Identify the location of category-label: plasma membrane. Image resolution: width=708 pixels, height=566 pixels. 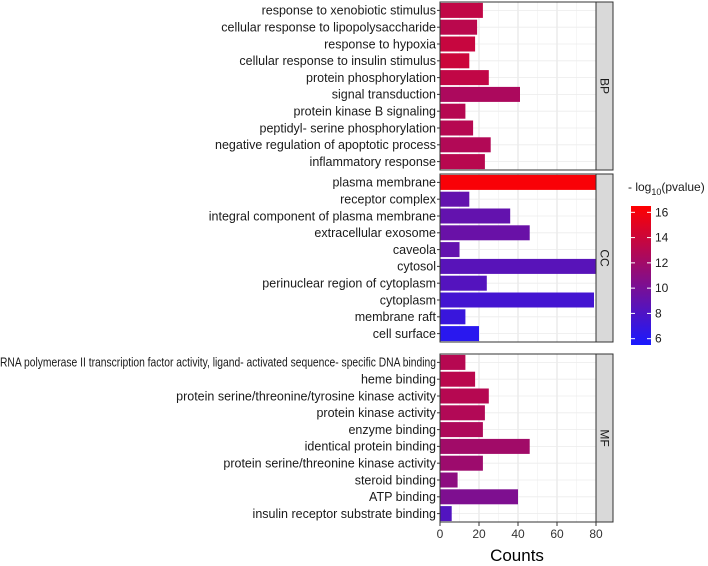
(384, 183).